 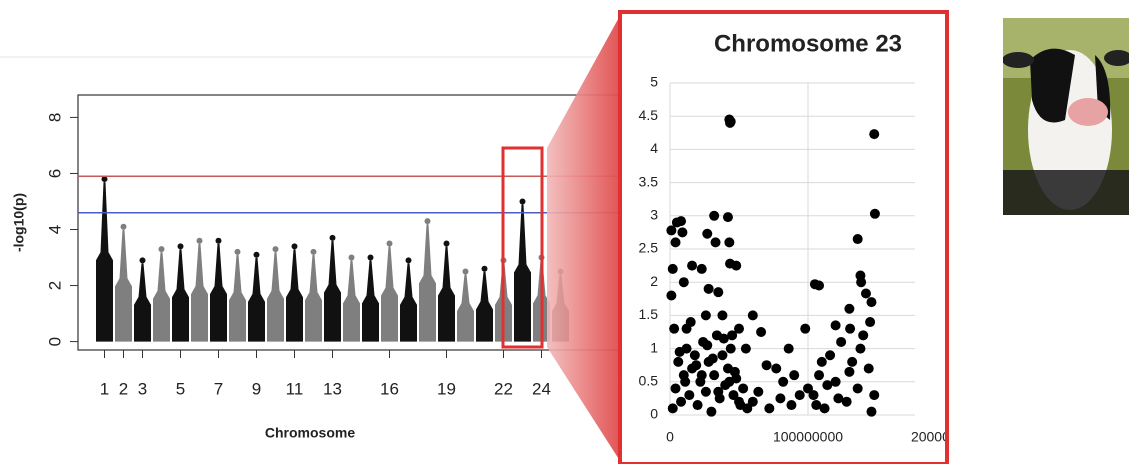 What do you see at coordinates (1052, 85) in the screenshot?
I see `cow-patch` at bounding box center [1052, 85].